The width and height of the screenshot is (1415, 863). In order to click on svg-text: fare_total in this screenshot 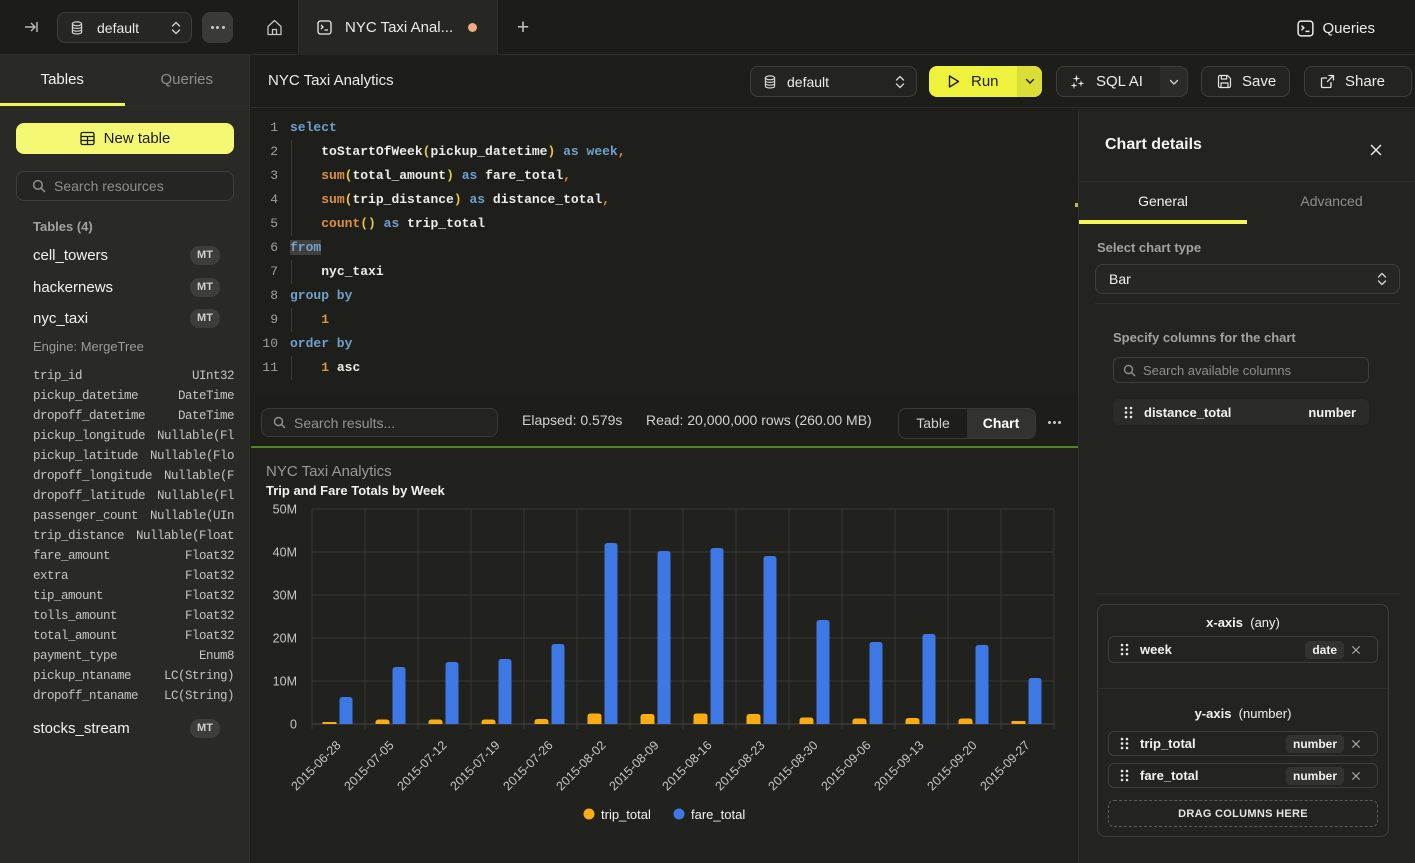, I will do `click(718, 814)`.